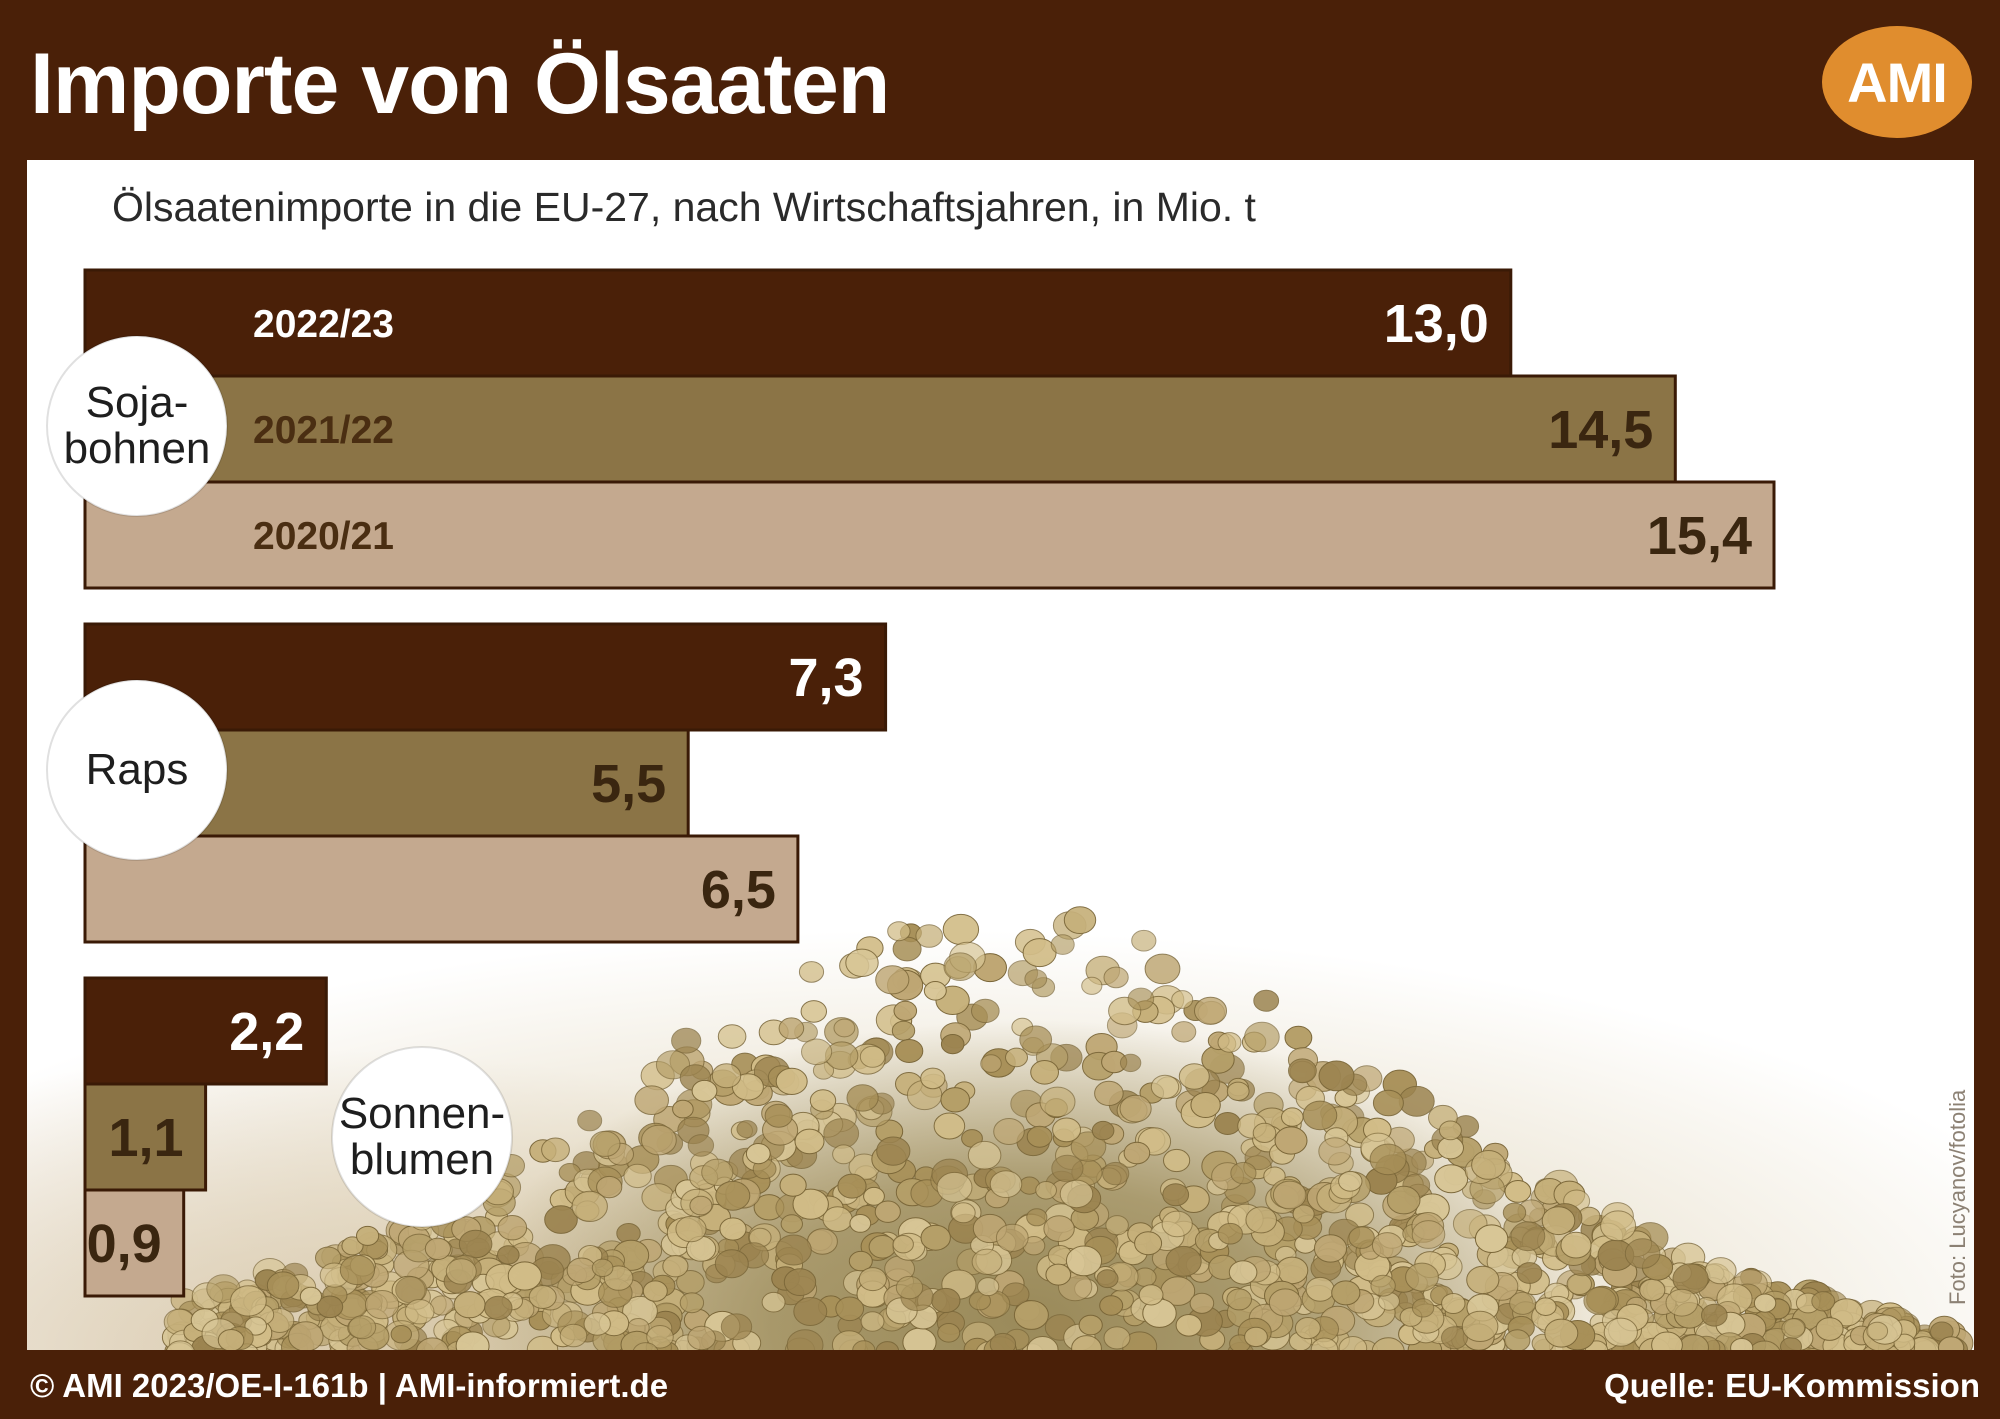 The width and height of the screenshot is (2000, 1419). I want to click on logo-text: AMI, so click(1897, 82).